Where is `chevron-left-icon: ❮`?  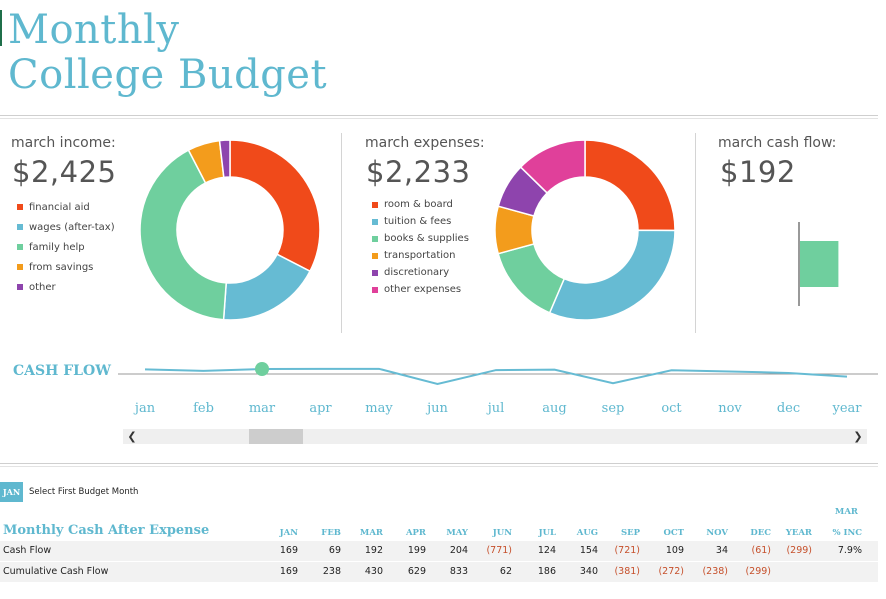 chevron-left-icon: ❮ is located at coordinates (132, 436).